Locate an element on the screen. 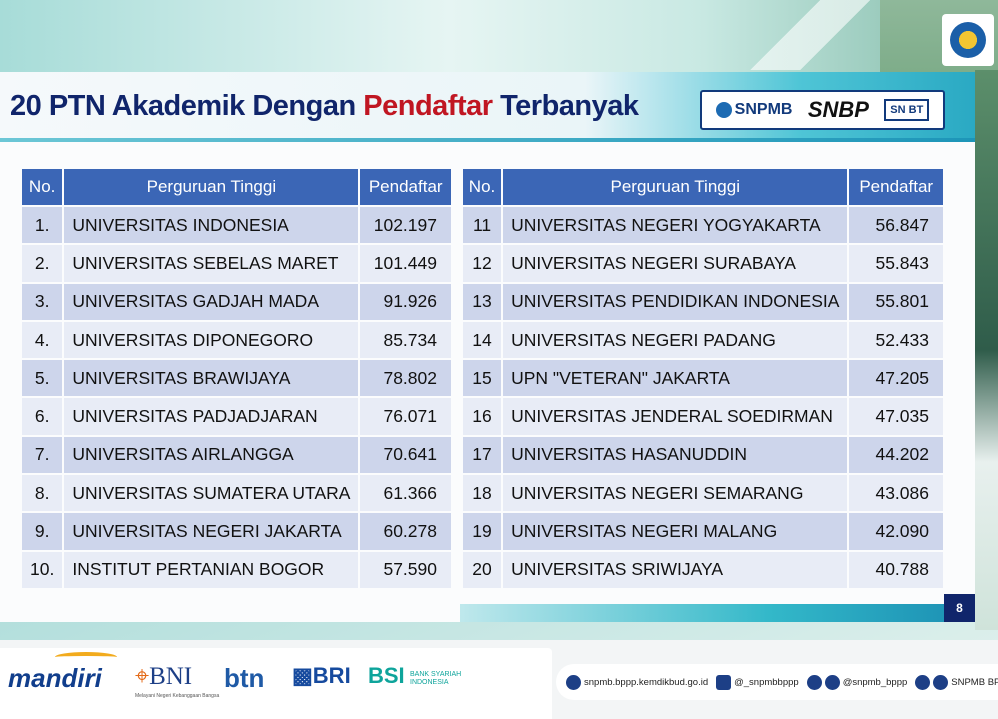  bri-mark-icon: ▩ is located at coordinates (302, 675).